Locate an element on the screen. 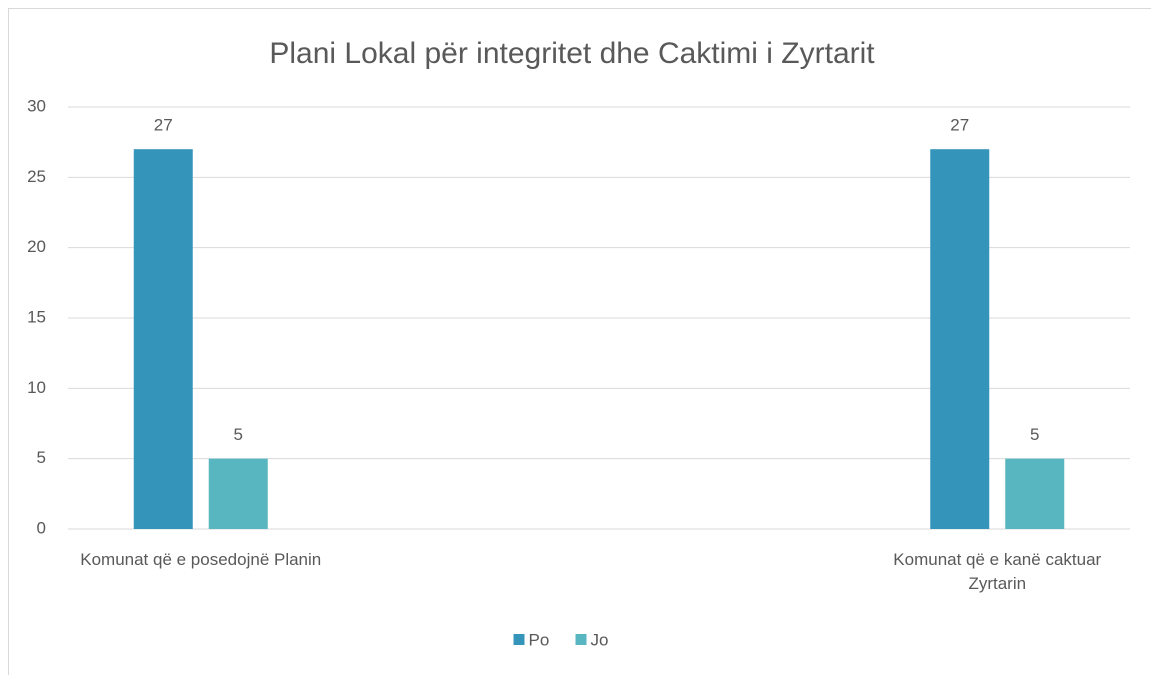 Image resolution: width=1151 pixels, height=675 pixels. y-tick-label: 10 is located at coordinates (36, 387).